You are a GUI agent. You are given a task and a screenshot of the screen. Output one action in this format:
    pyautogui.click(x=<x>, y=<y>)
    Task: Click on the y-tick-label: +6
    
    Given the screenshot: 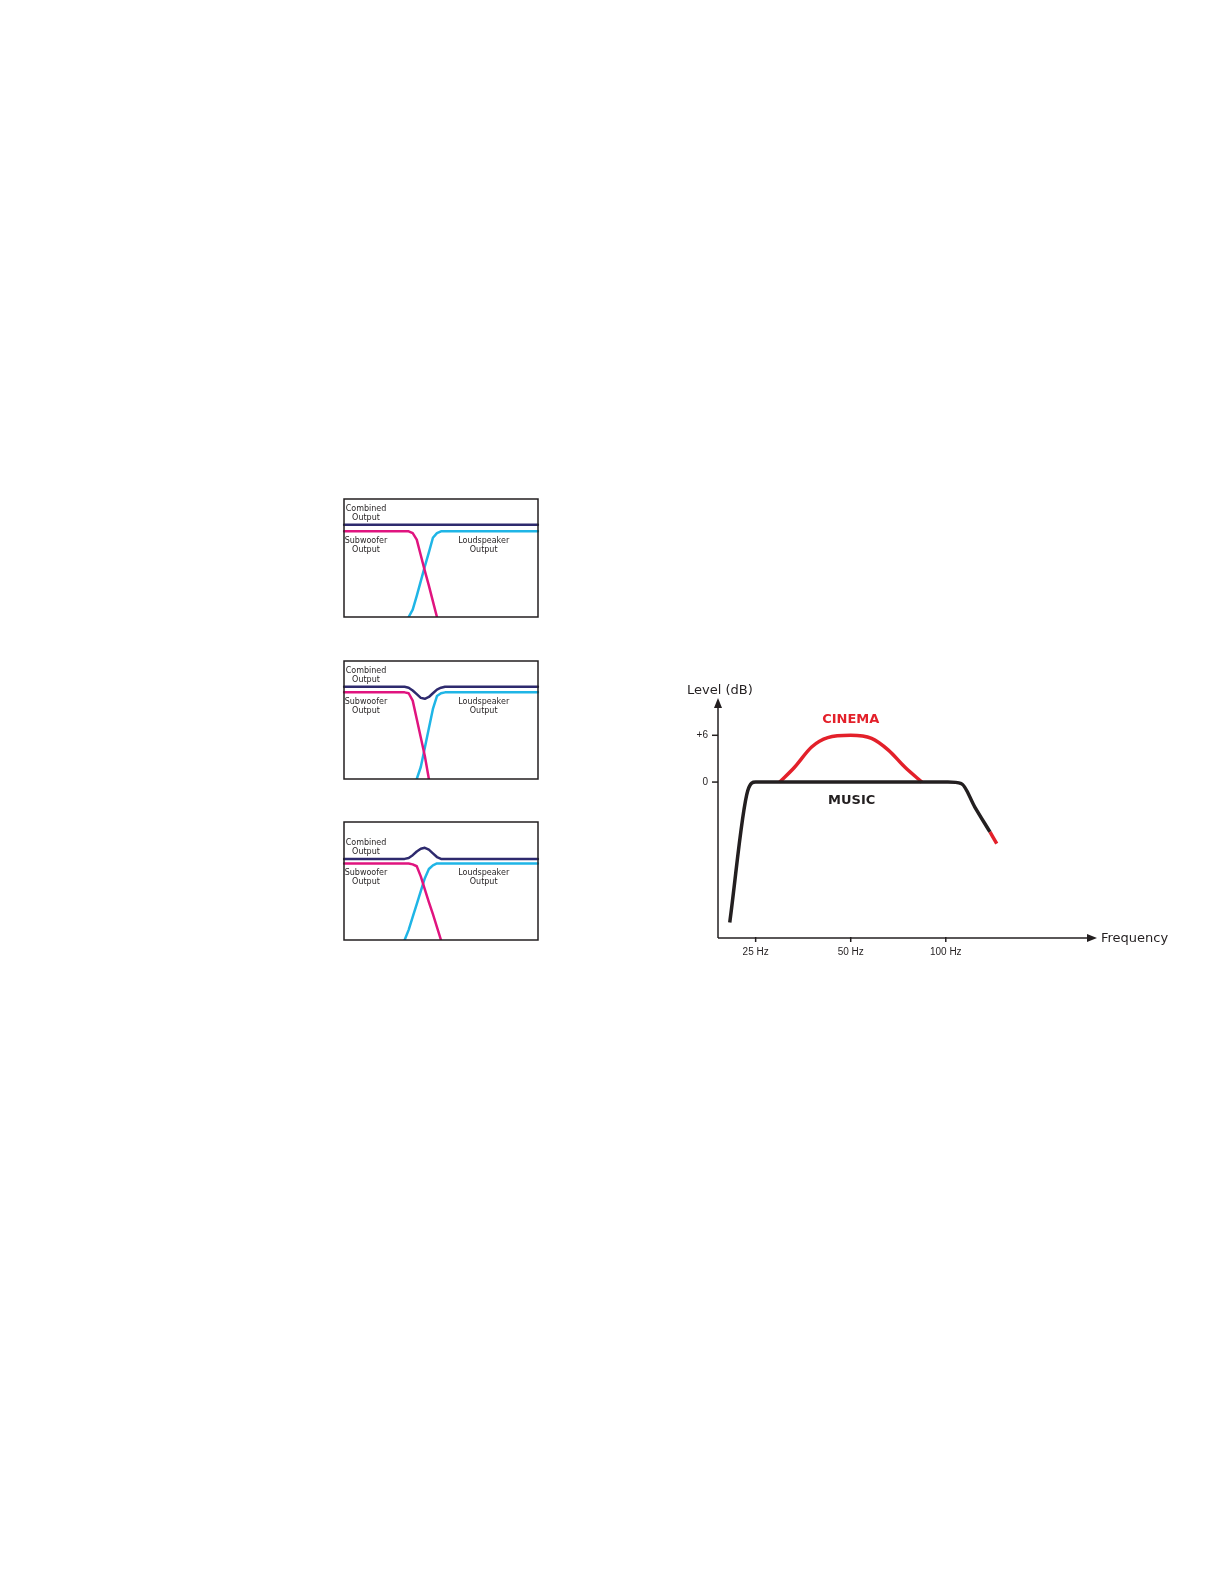 What is the action you would take?
    pyautogui.click(x=702, y=735)
    